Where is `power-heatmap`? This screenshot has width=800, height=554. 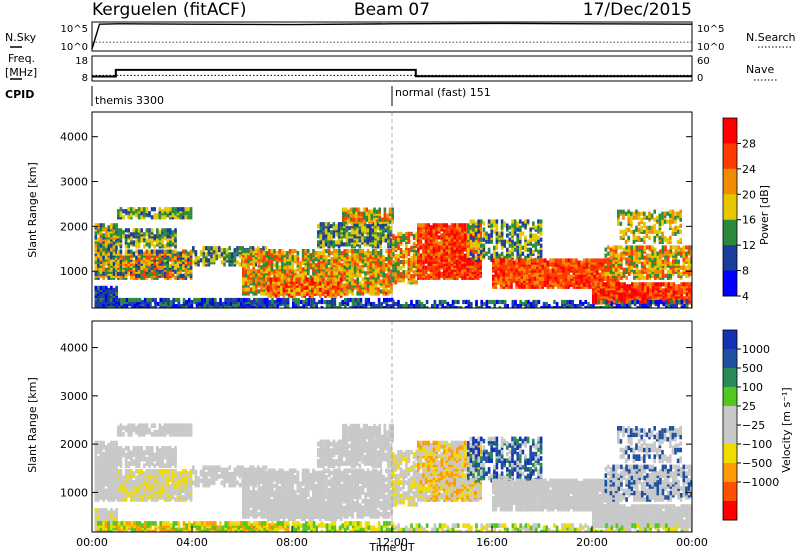 power-heatmap is located at coordinates (393, 257).